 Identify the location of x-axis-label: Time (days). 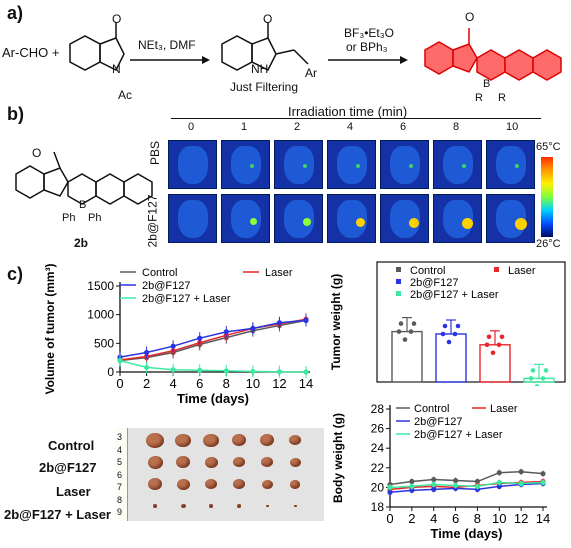
(213, 398).